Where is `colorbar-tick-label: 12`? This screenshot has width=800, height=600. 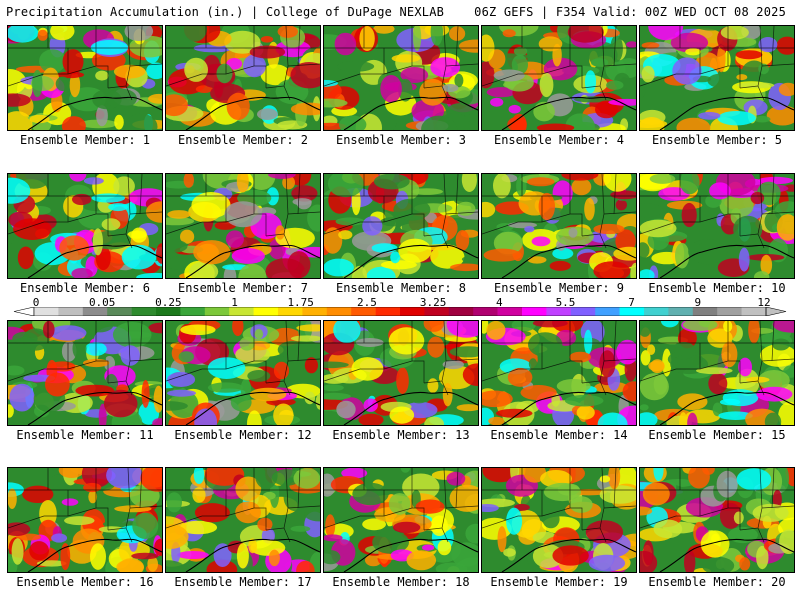 colorbar-tick-label: 12 is located at coordinates (764, 302).